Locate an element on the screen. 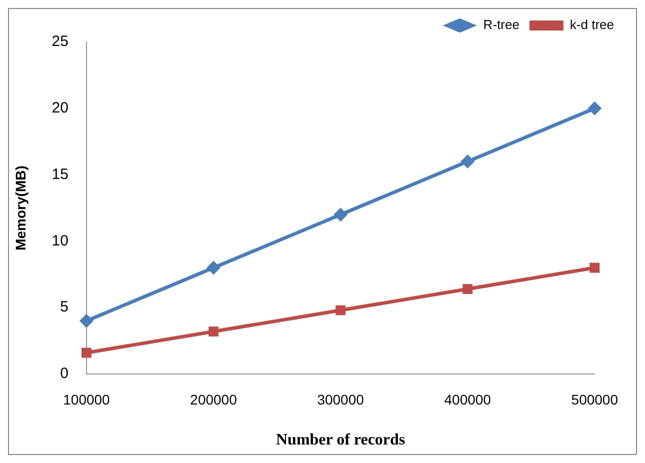 The image size is (645, 463). x-tick-label: 100000 is located at coordinates (86, 399).